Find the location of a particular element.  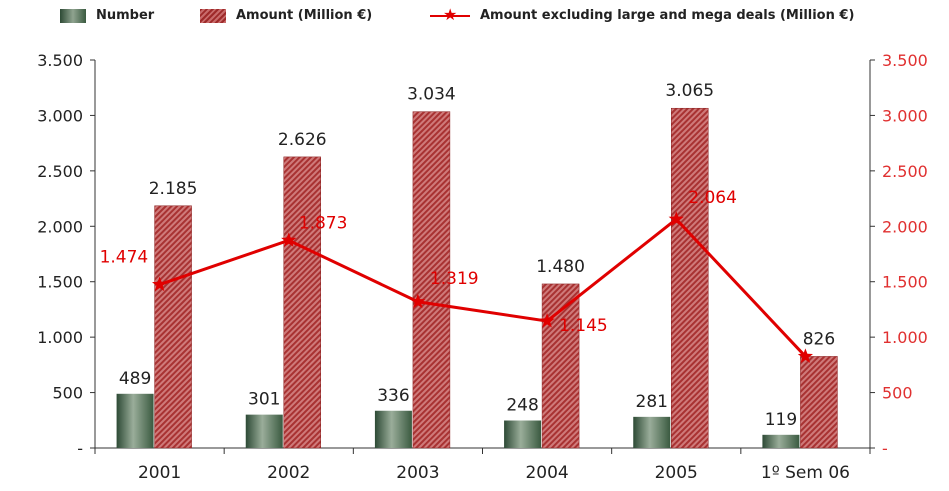

data-label-number: 119 is located at coordinates (781, 420).